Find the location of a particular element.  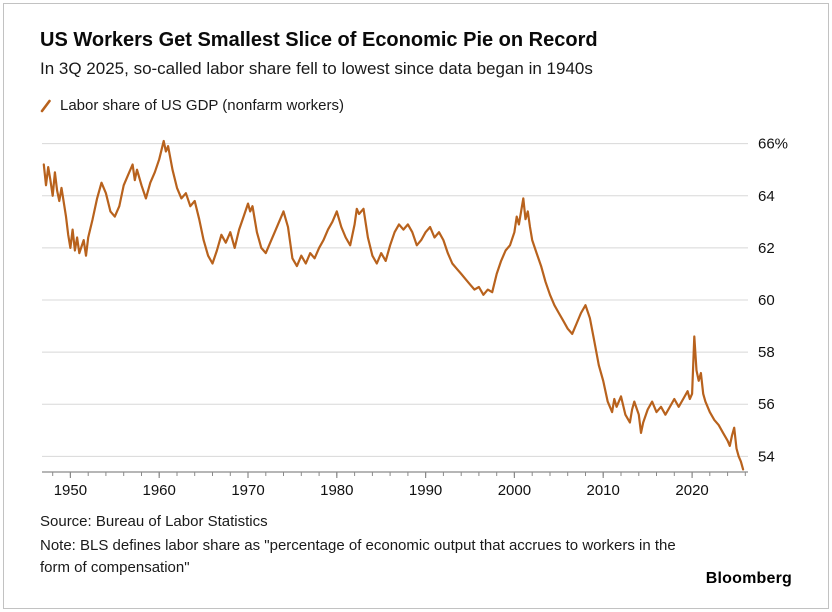

legend: Labor share of US GDP (nonfarm workers) is located at coordinates (416, 105).